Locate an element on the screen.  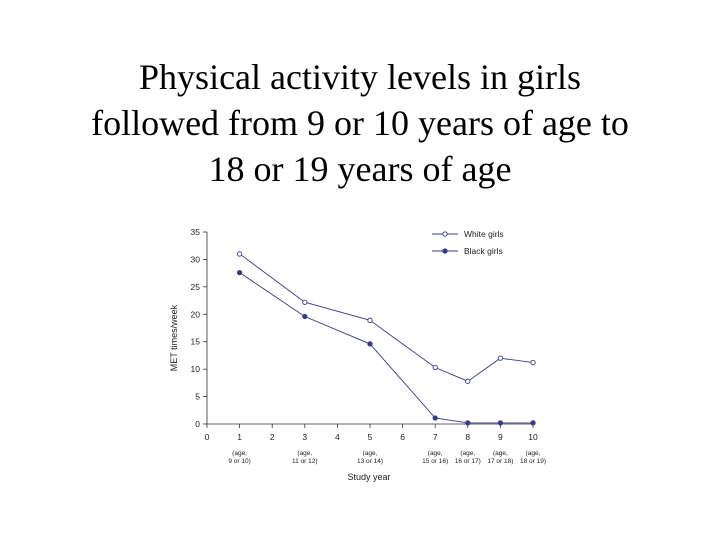
y-tick-label: 10 is located at coordinates (196, 369).